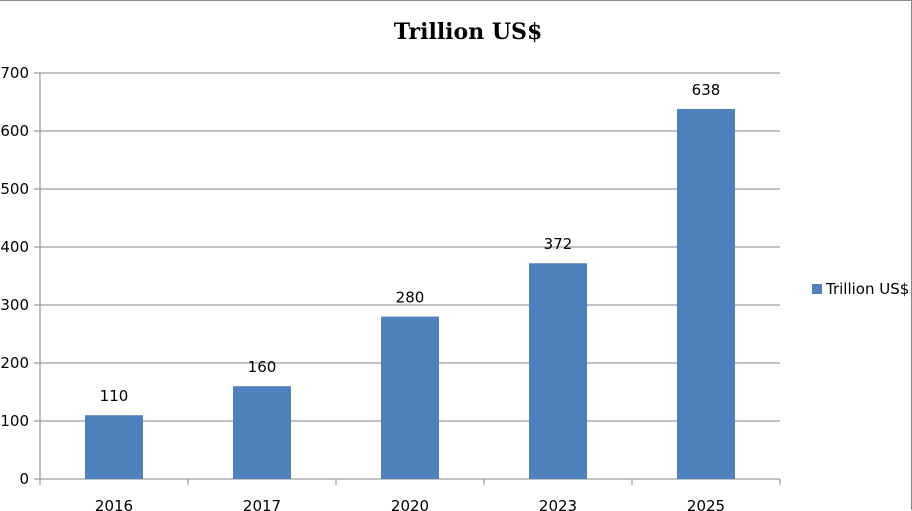 This screenshot has width=912, height=511. Describe the element at coordinates (14, 421) in the screenshot. I see `y-tick-label: 100` at that location.